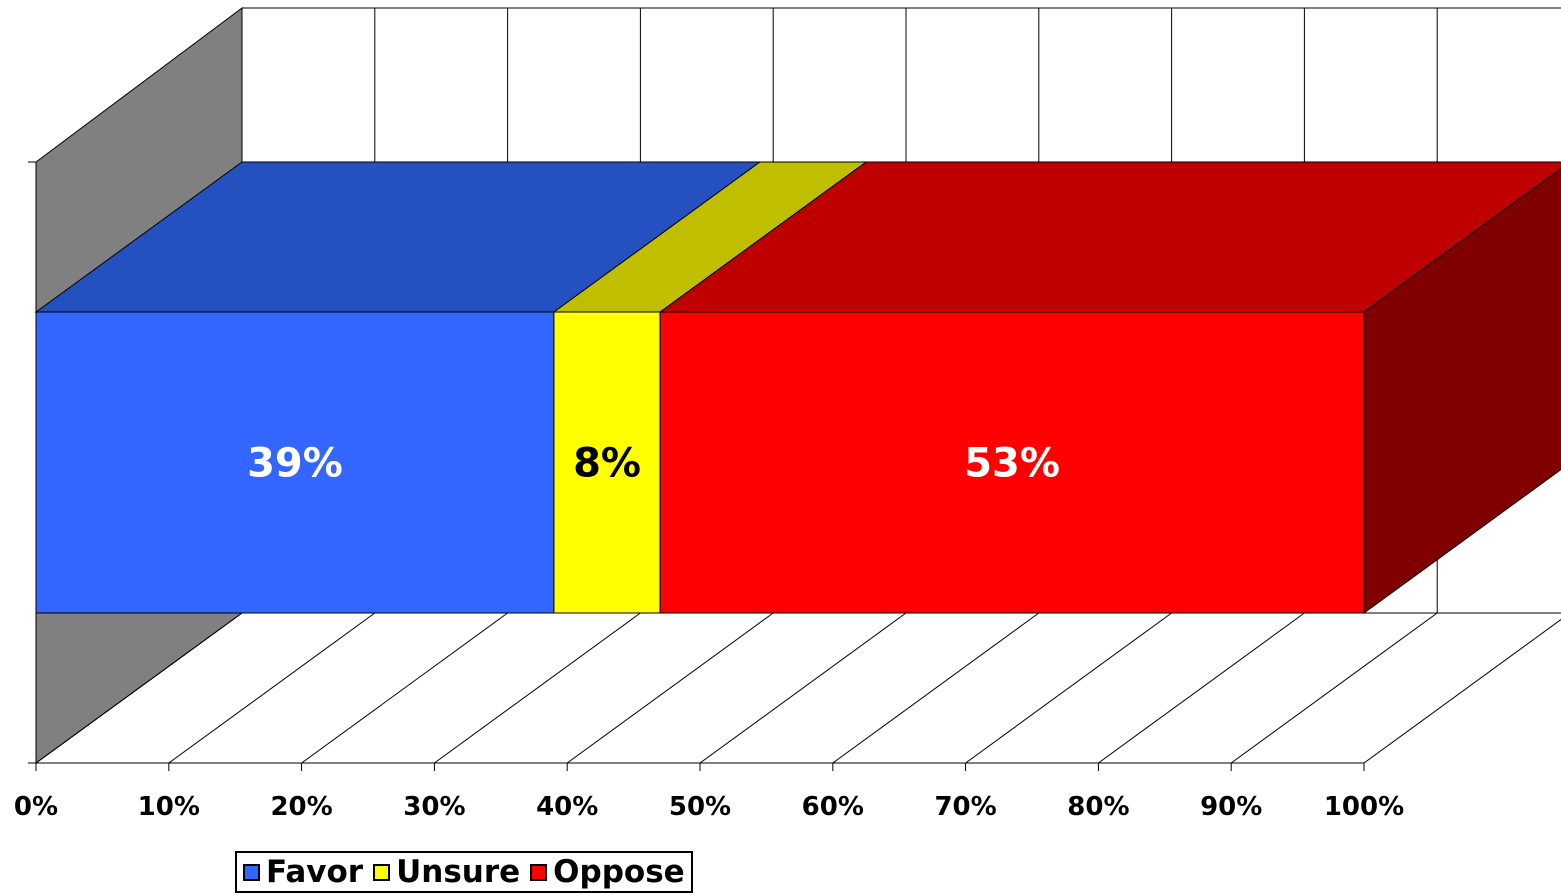  Describe the element at coordinates (539, 872) in the screenshot. I see `legend-swatch-oppose` at that location.